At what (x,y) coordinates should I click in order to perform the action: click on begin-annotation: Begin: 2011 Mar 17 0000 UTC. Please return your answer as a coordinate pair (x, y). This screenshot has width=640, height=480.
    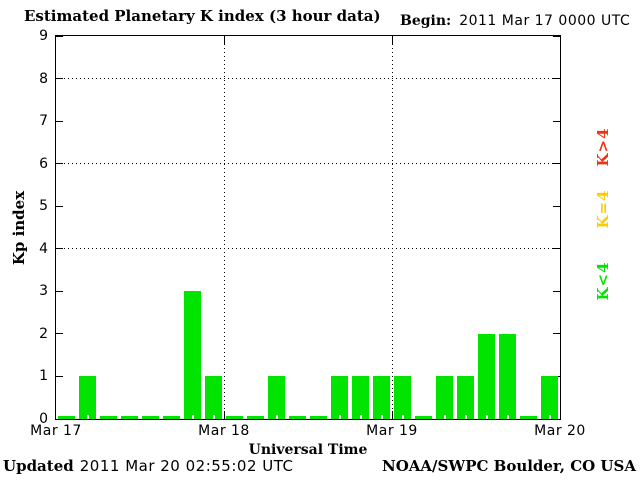
    Looking at the image, I should click on (515, 21).